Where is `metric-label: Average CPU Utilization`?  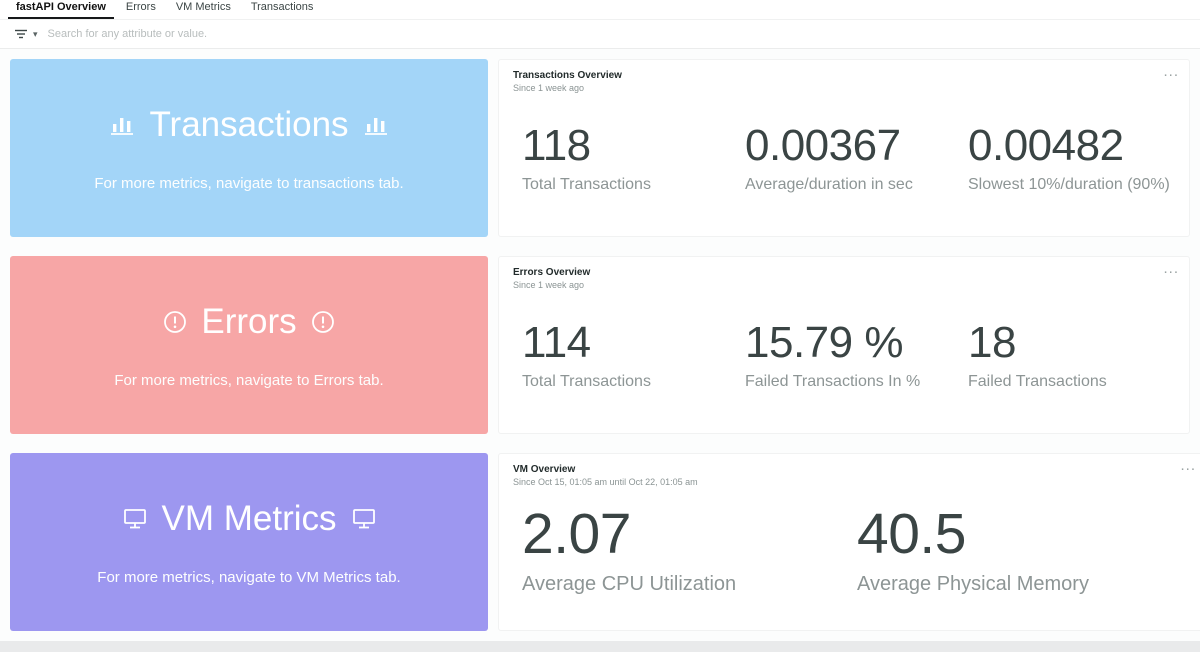 metric-label: Average CPU Utilization is located at coordinates (629, 583).